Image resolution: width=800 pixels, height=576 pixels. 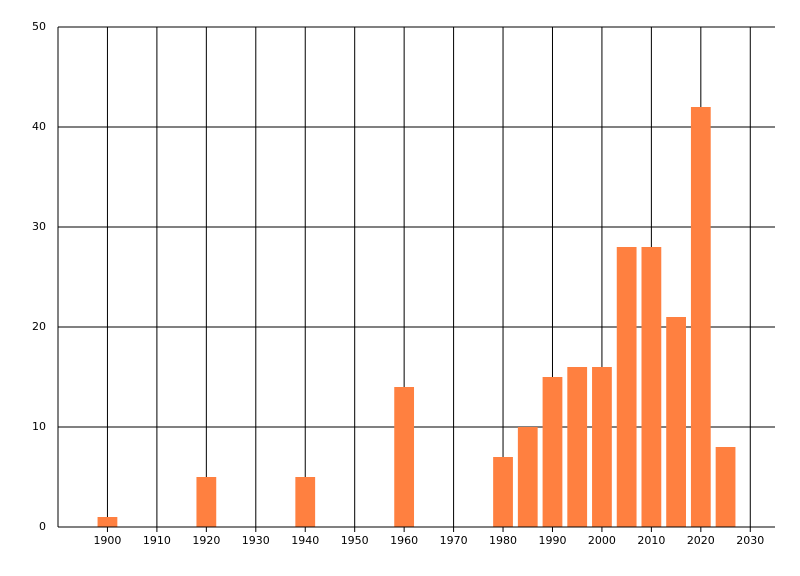 What do you see at coordinates (404, 540) in the screenshot?
I see `x-tick-label: 1960` at bounding box center [404, 540].